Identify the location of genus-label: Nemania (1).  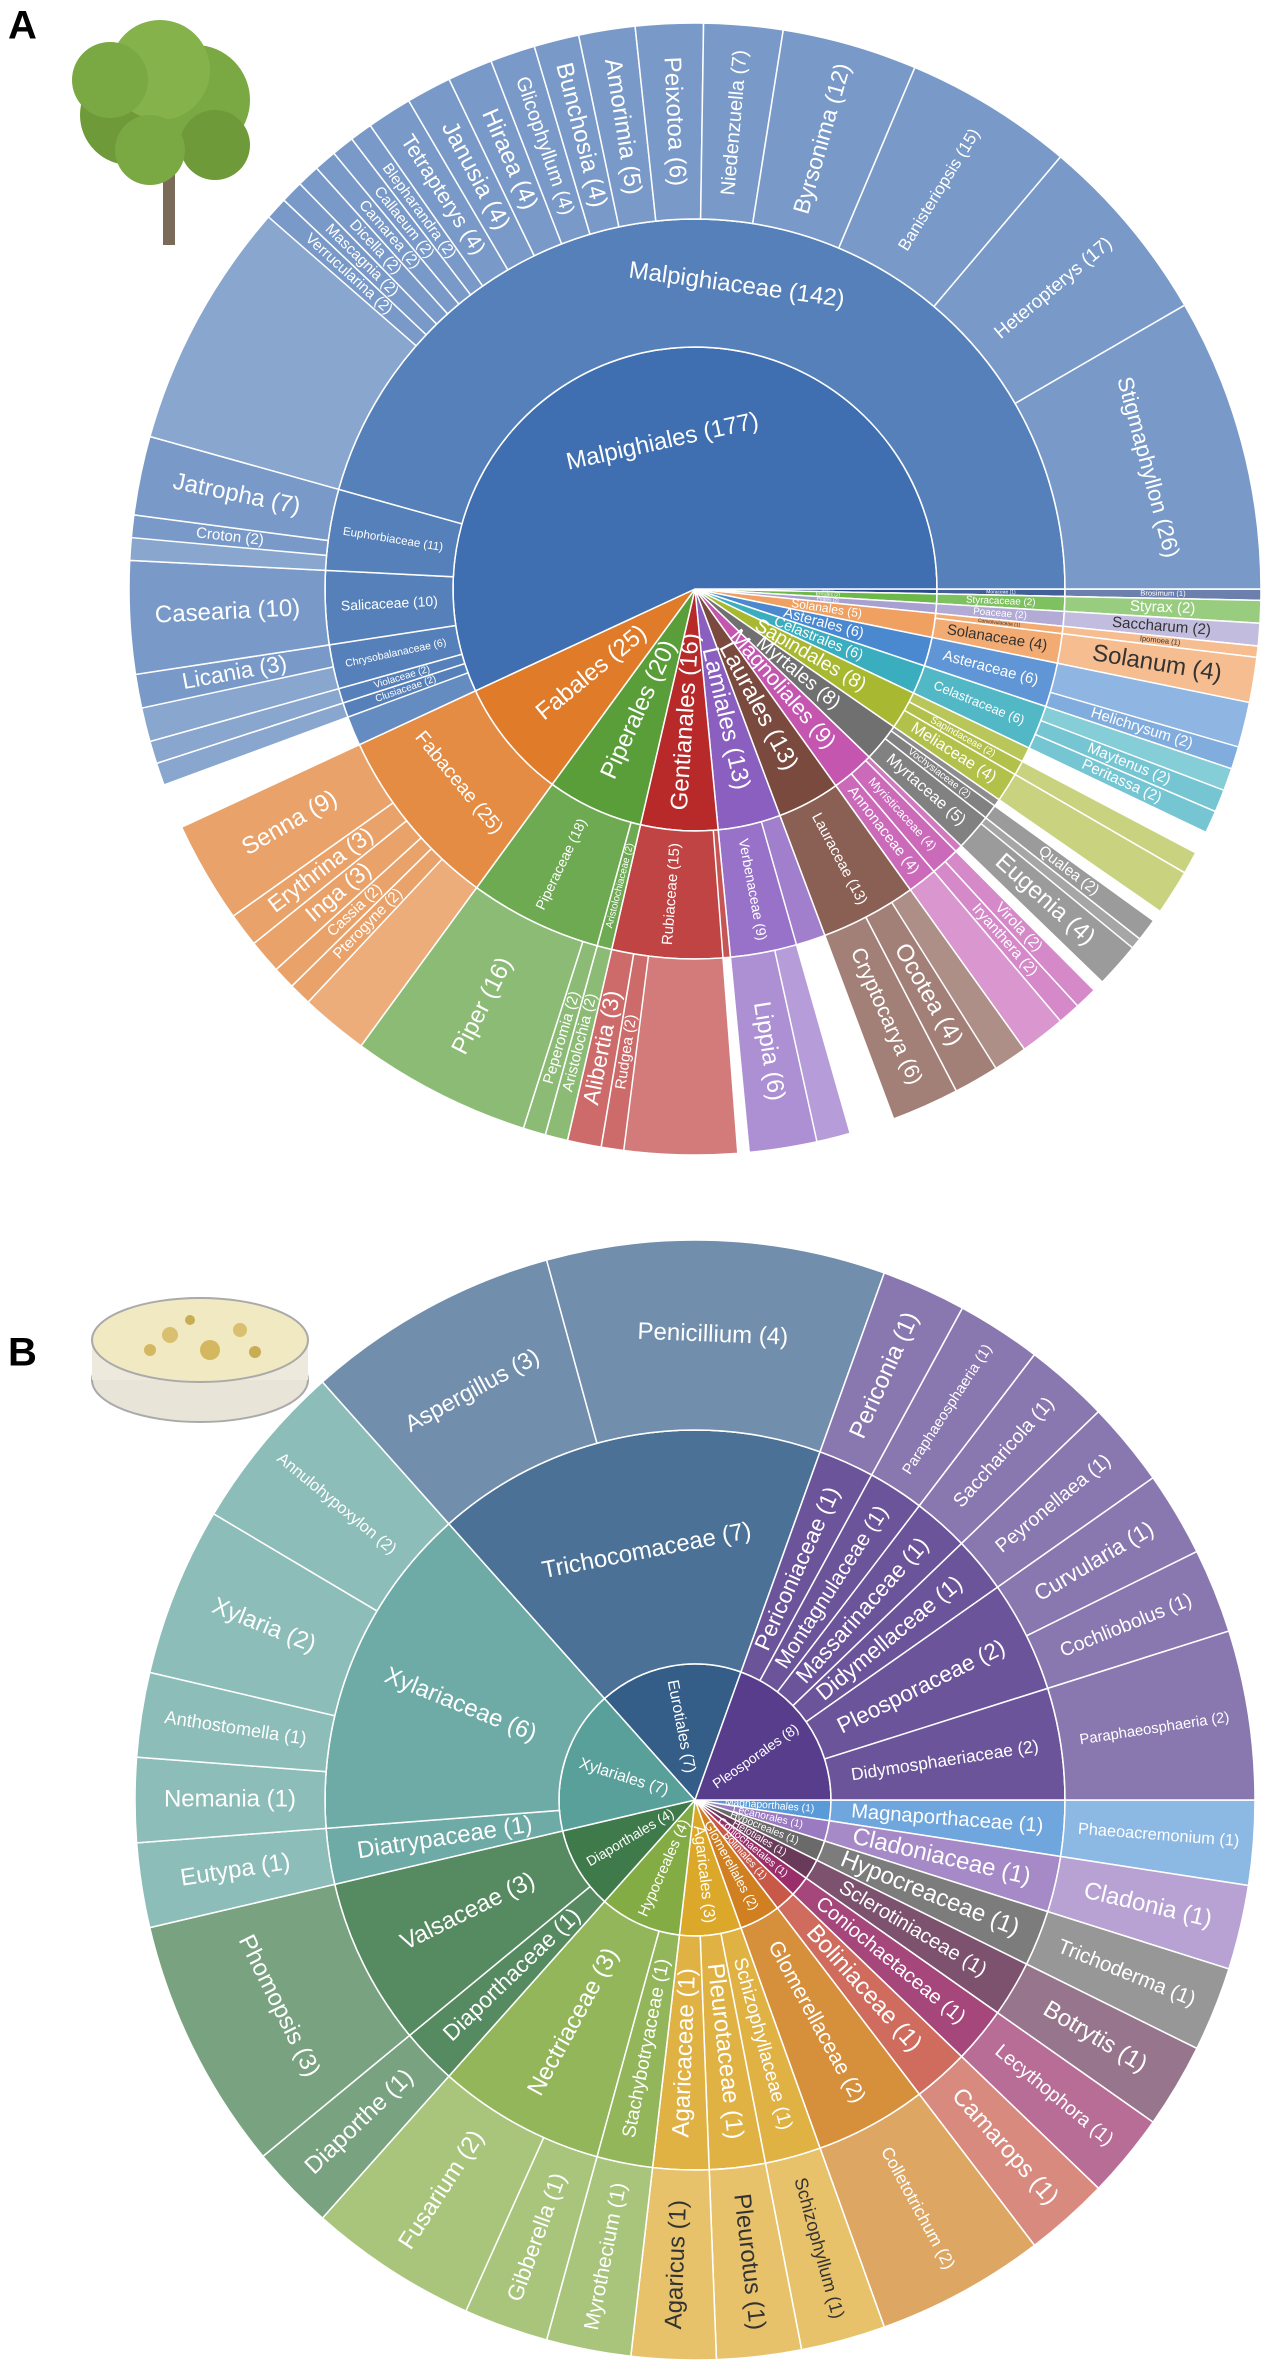
(230, 1798).